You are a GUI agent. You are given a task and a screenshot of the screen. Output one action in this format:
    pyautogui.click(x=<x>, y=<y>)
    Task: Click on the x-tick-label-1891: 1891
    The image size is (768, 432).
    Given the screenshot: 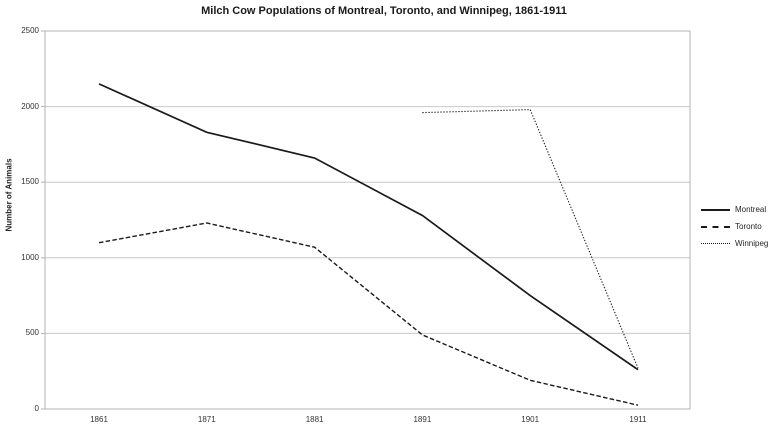 What is the action you would take?
    pyautogui.click(x=422, y=419)
    